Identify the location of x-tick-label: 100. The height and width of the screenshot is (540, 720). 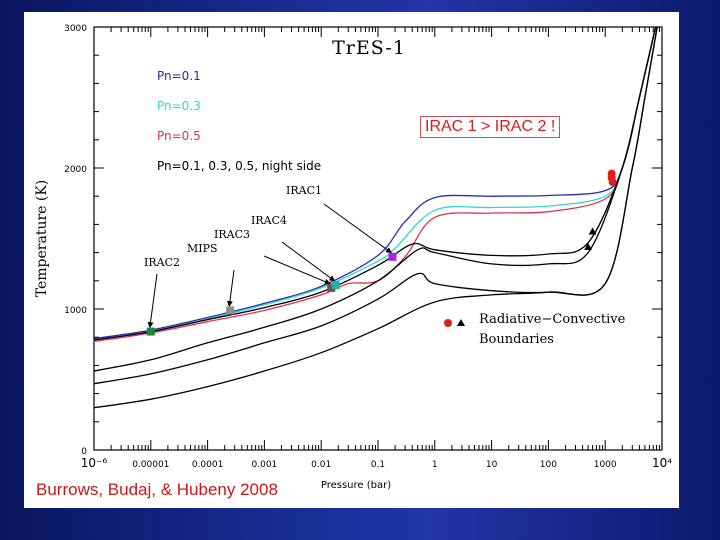
(548, 465).